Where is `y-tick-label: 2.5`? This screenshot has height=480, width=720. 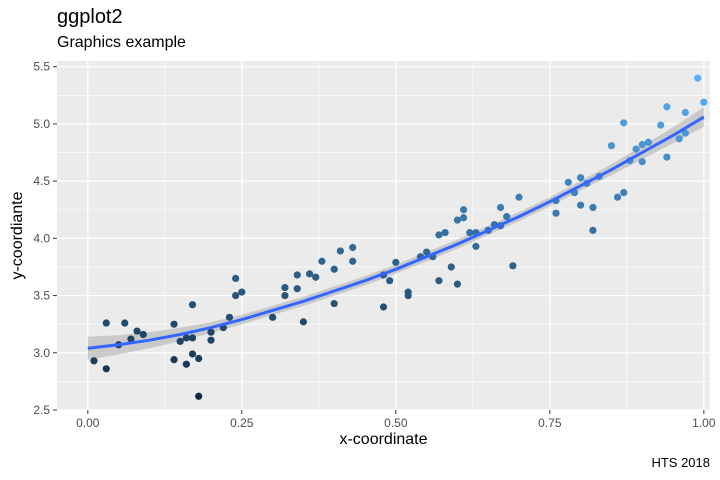 y-tick-label: 2.5 is located at coordinates (41, 410).